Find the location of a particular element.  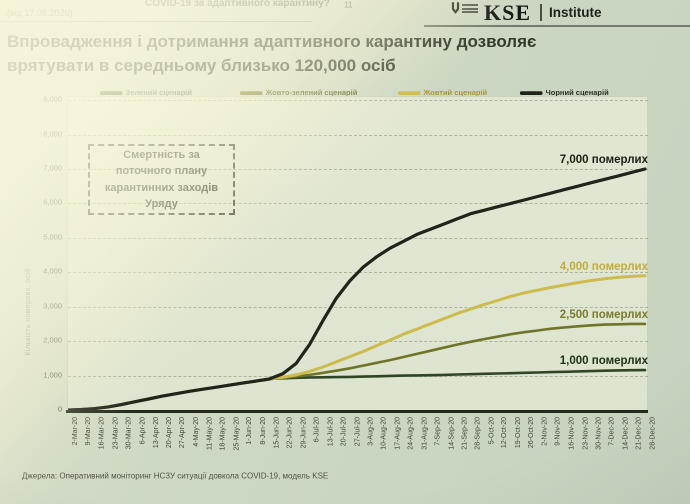

series-end-label: 1,000 померлих is located at coordinates (603, 361).